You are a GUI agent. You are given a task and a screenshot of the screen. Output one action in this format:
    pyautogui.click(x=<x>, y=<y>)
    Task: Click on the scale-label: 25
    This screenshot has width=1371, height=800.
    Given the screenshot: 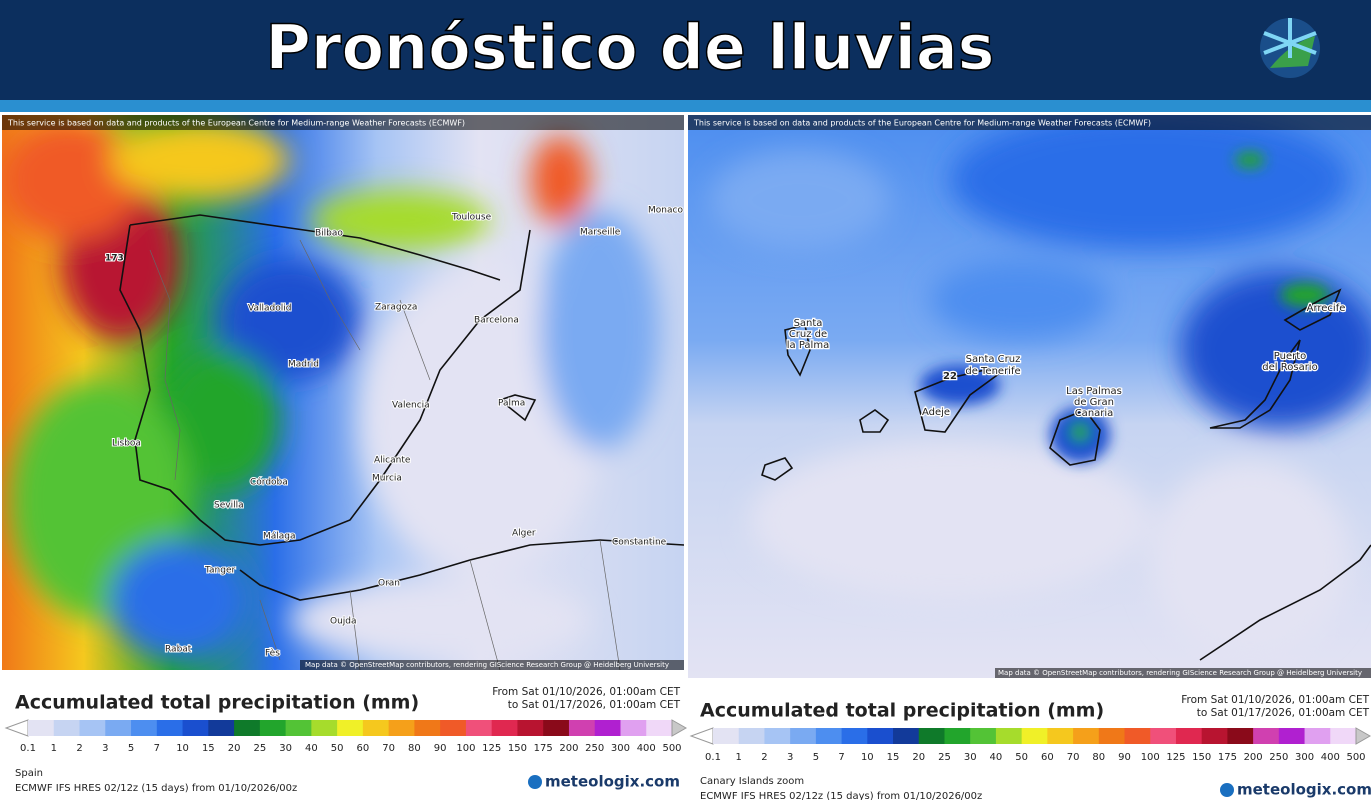 What is the action you would take?
    pyautogui.click(x=259, y=748)
    